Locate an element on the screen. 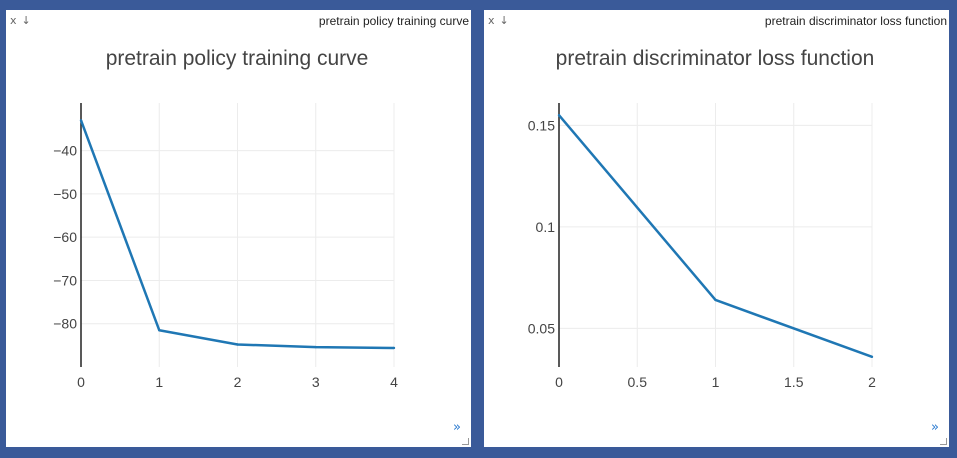  window-title: pretrain discriminator loss function is located at coordinates (855, 21).